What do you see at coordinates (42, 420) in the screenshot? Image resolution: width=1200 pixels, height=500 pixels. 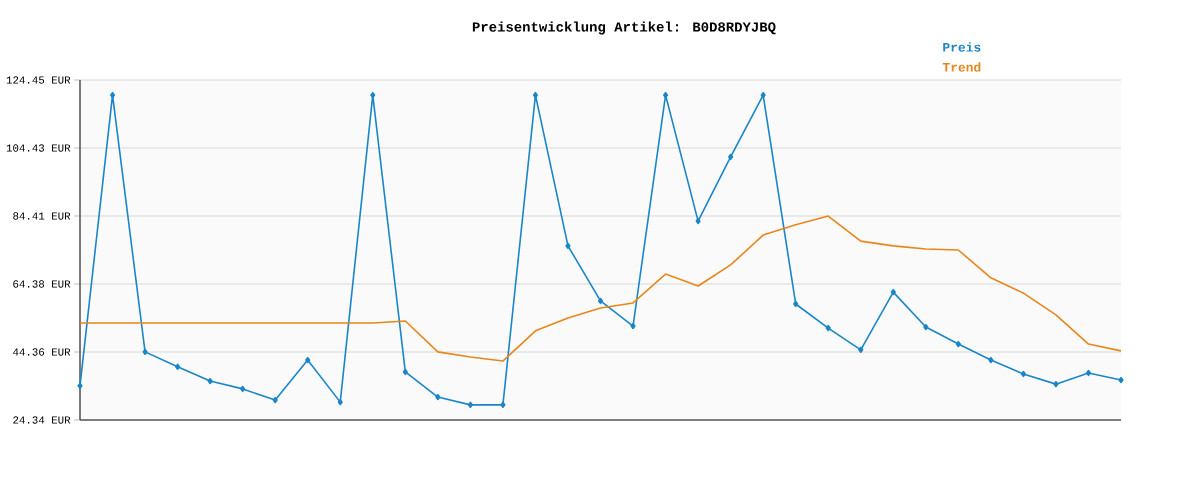 I see `y-tick-label: 24.34 EUR` at bounding box center [42, 420].